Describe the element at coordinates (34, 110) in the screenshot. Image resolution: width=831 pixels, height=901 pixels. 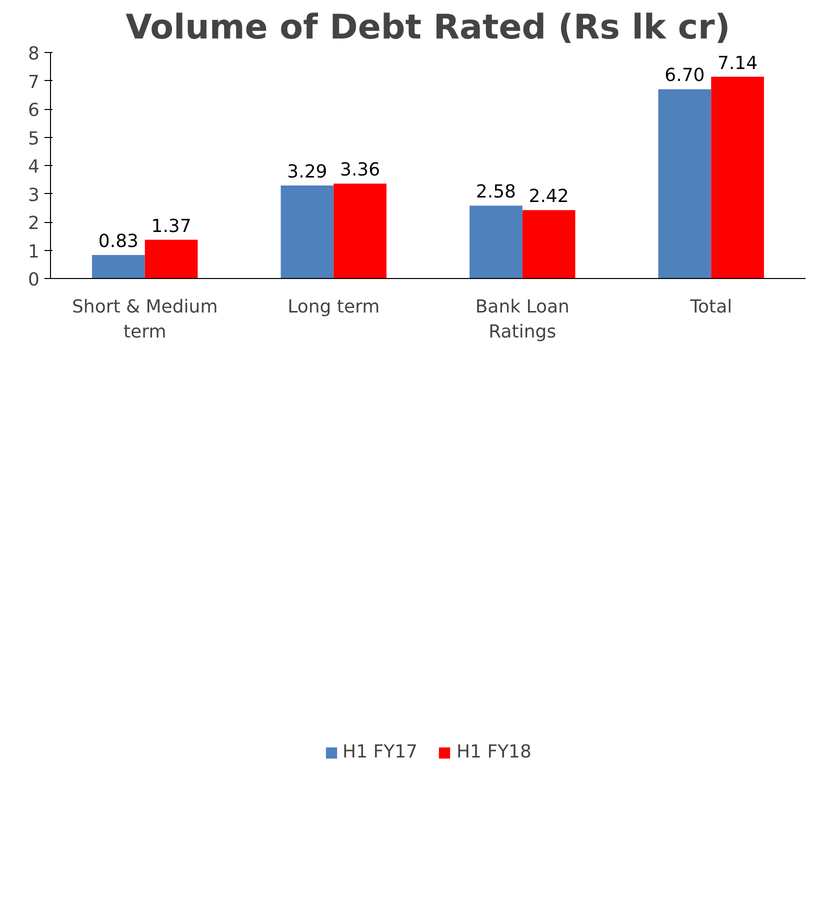
I see `y-tick-label: 6` at that location.